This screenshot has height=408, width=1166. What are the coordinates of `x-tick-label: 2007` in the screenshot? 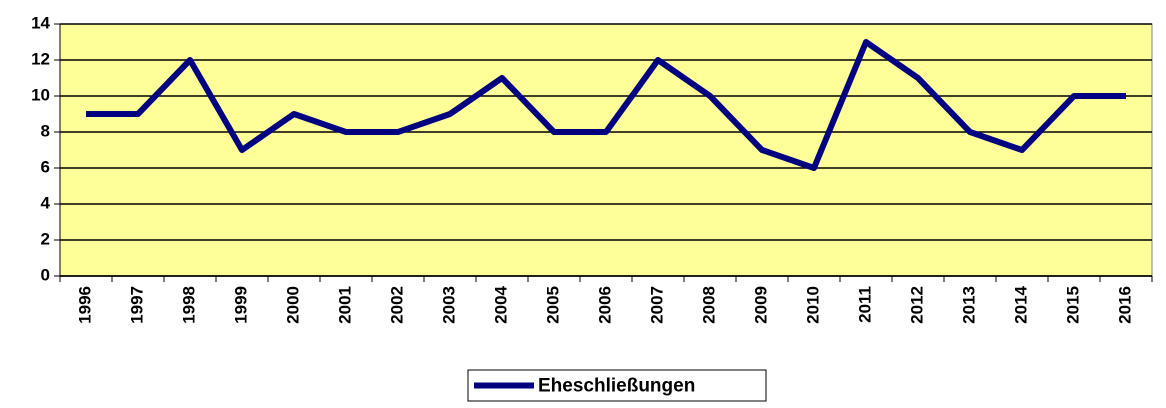 It's located at (656, 305).